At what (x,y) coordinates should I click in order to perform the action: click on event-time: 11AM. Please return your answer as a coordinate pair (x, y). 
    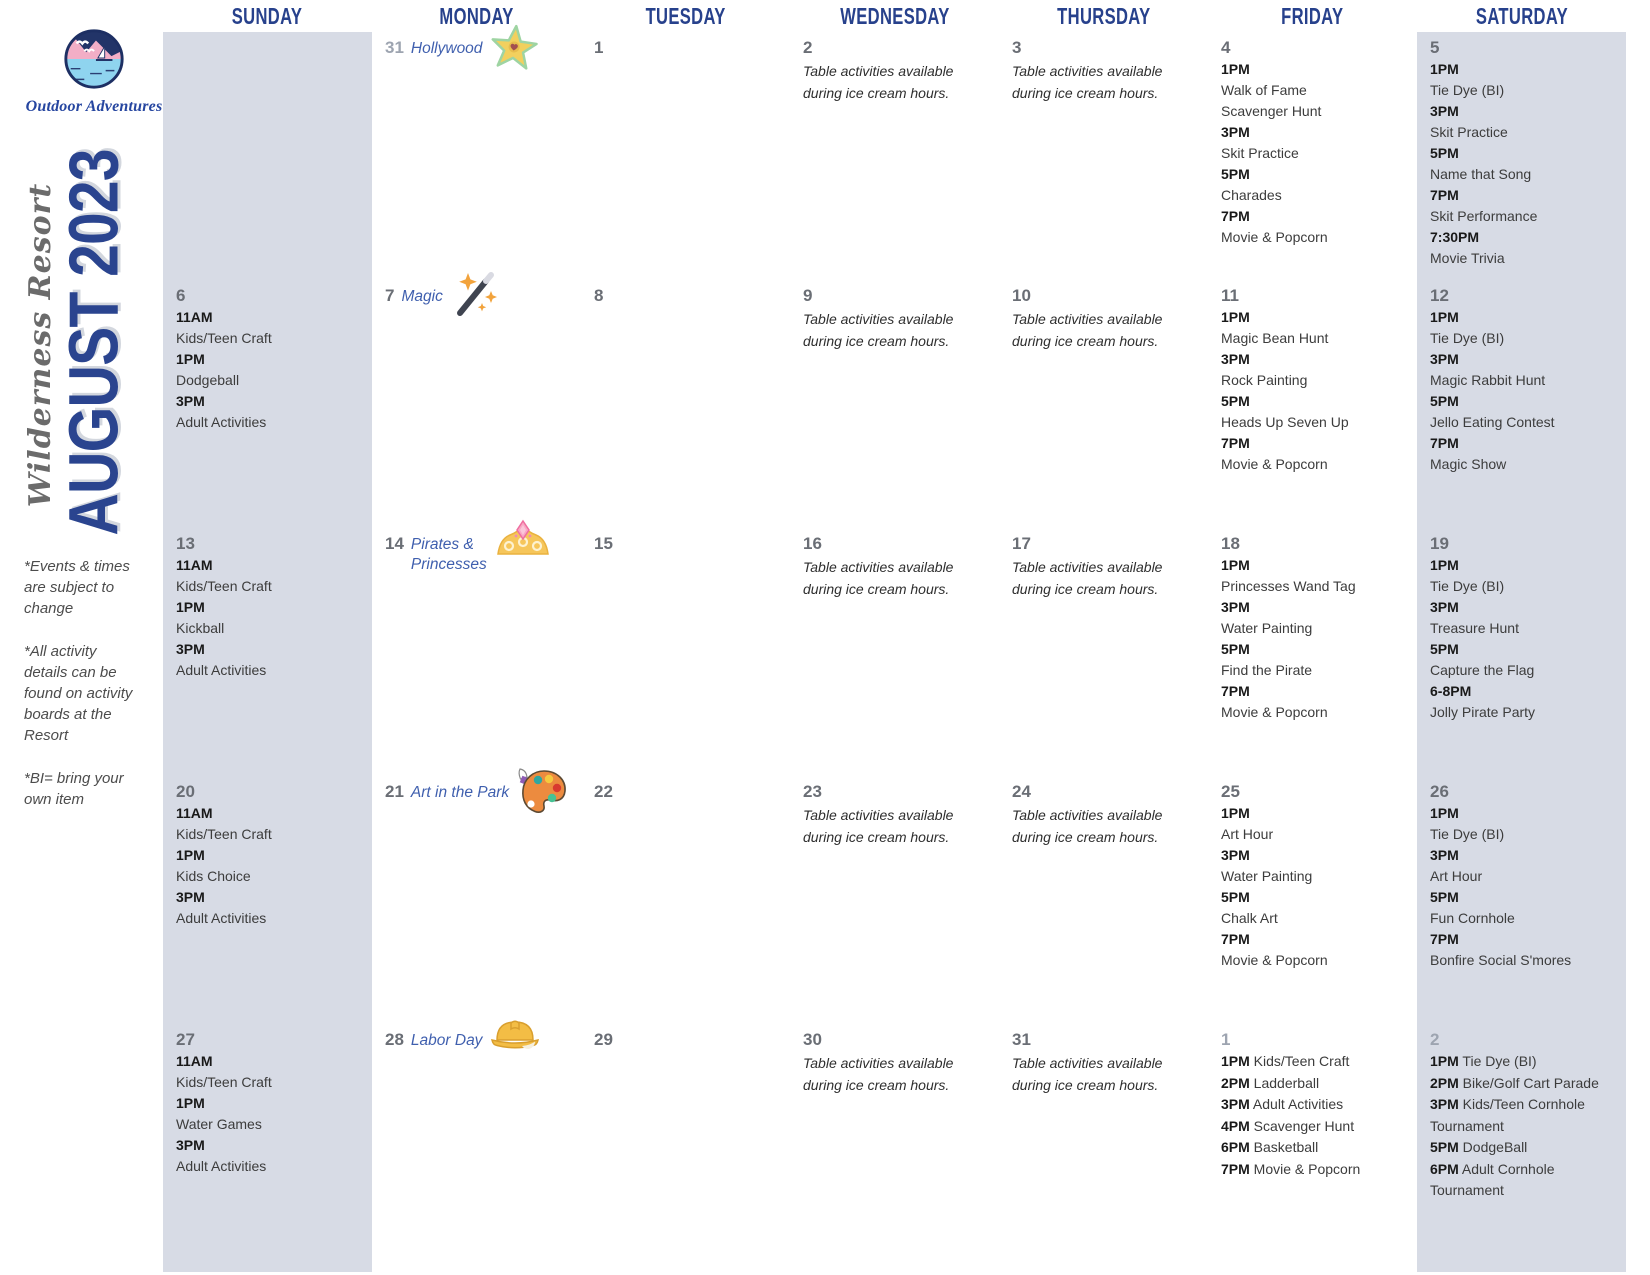
    Looking at the image, I should click on (194, 813).